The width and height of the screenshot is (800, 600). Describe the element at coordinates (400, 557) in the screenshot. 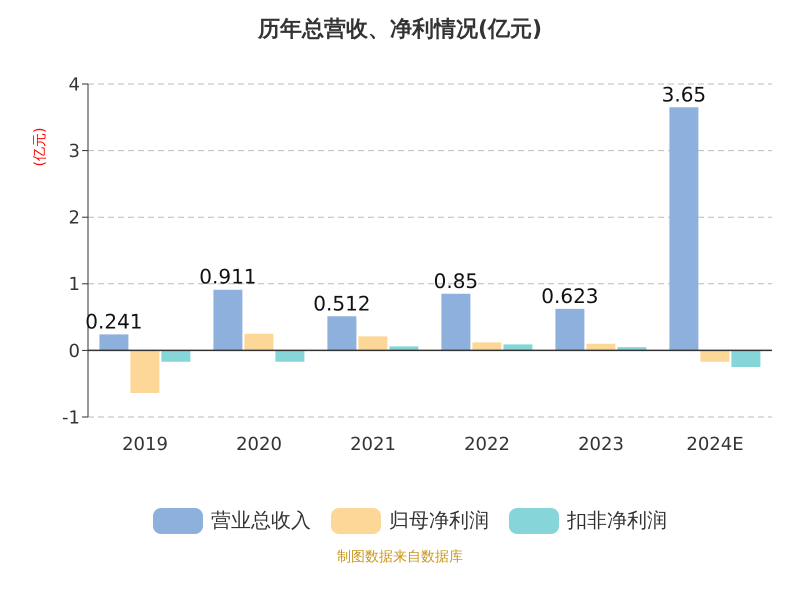

I see `text: 制图数据来自数据库` at that location.